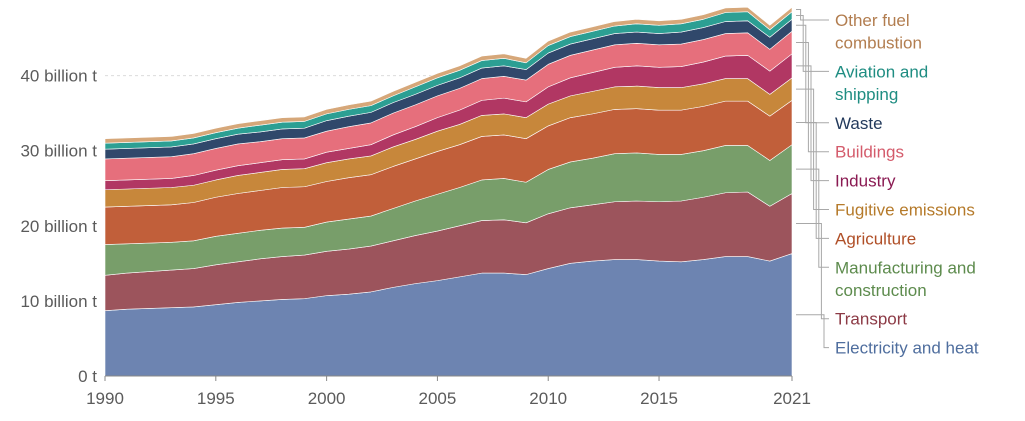 This screenshot has height=421, width=1025. What do you see at coordinates (812, 218) in the screenshot?
I see `legend-connector-manufacturing-and-construction` at bounding box center [812, 218].